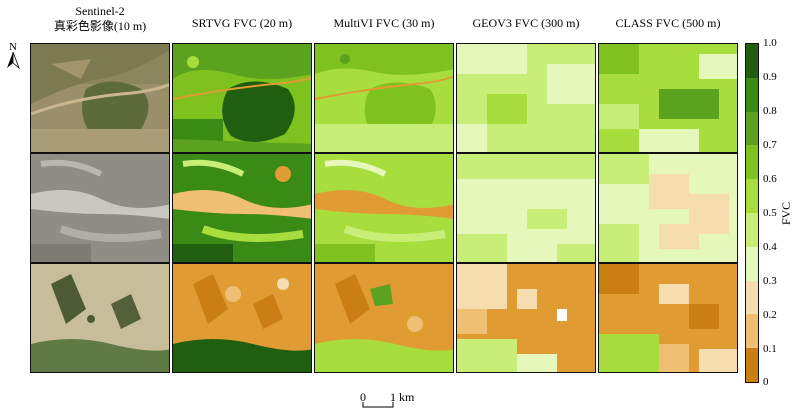  What do you see at coordinates (384, 23) in the screenshot?
I see `column-title-multivi: MultiVI FVC (30 m)` at bounding box center [384, 23].